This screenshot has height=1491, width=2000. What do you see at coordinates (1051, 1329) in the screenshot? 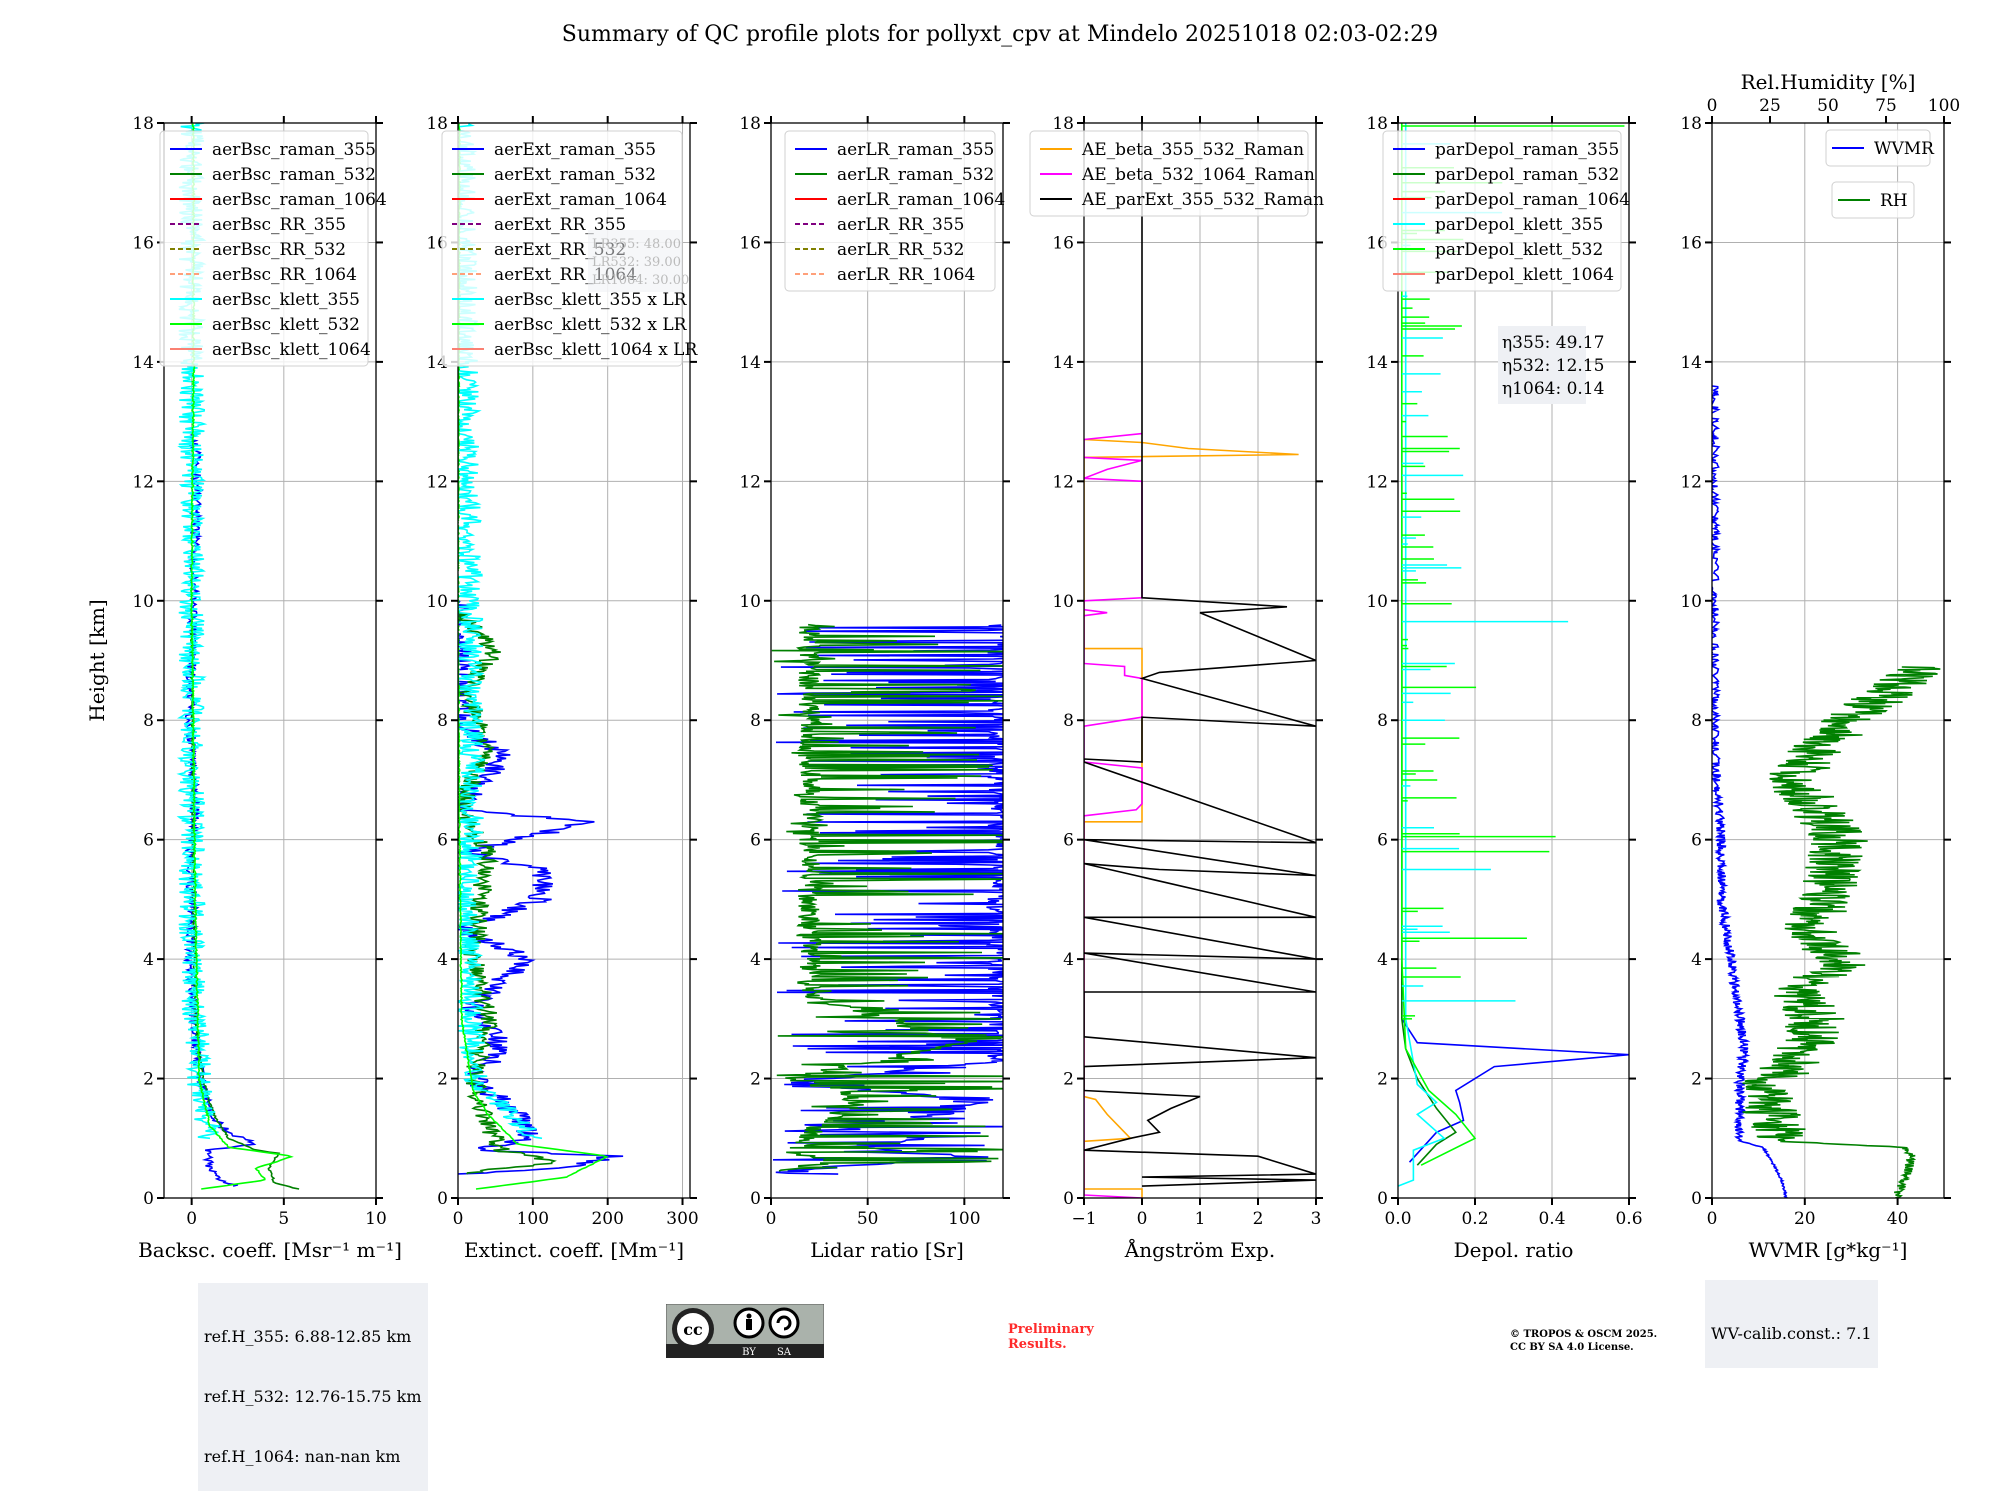
I see `preliminary-line-1: Preliminary` at bounding box center [1051, 1329].